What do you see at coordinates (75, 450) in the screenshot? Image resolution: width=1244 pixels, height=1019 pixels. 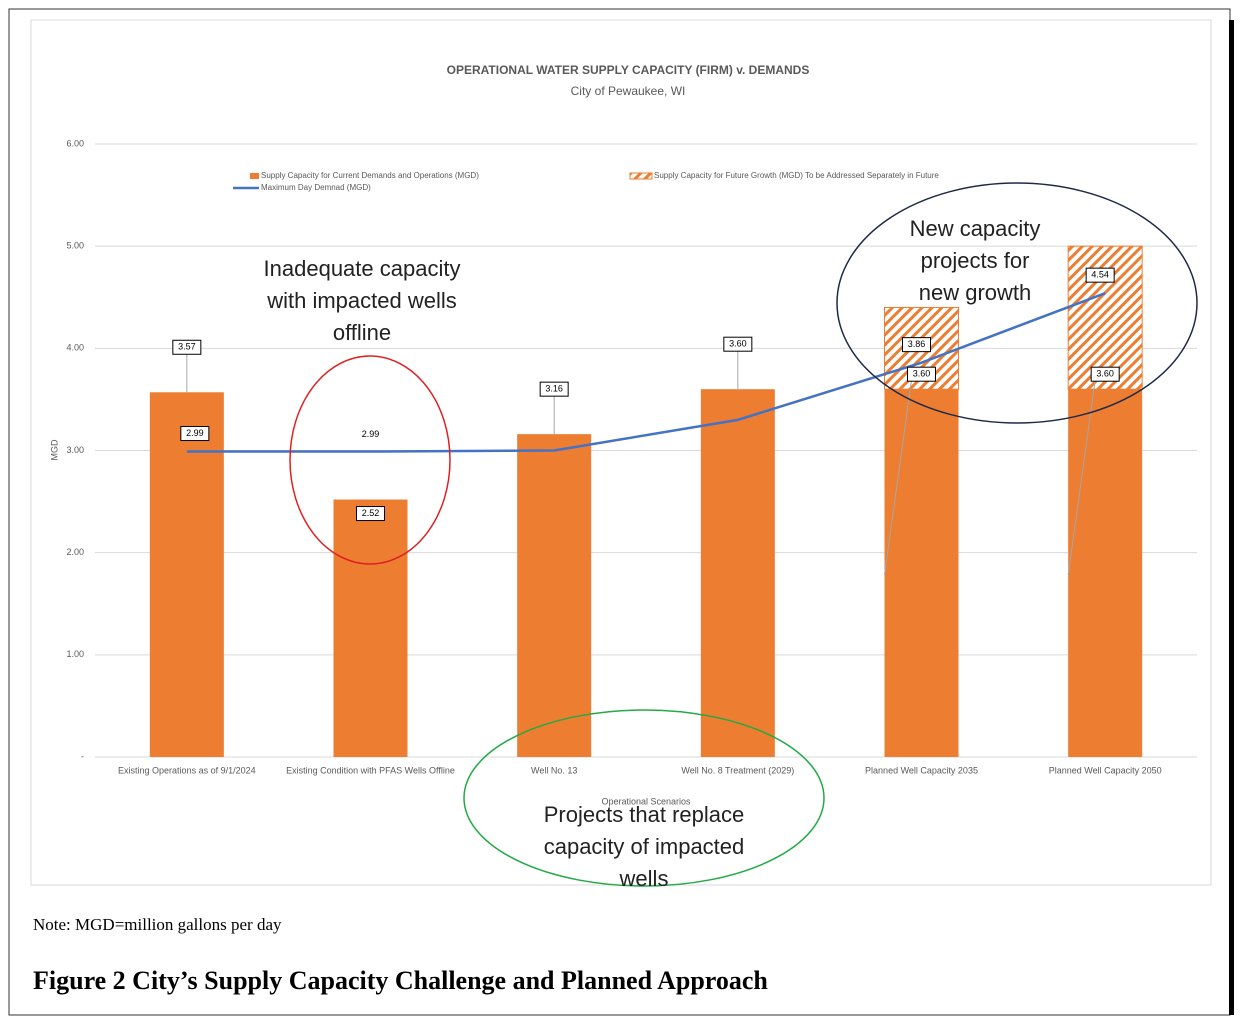 I see `y-tick-label: 3.00` at bounding box center [75, 450].